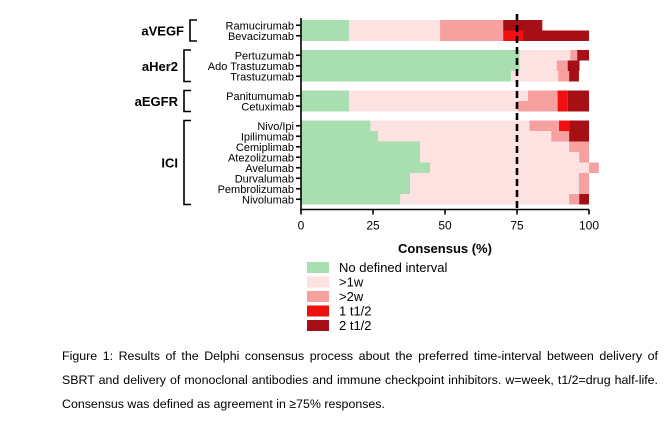 This screenshot has height=427, width=664. I want to click on drug-label: Nivo/Ipi, so click(275, 127).